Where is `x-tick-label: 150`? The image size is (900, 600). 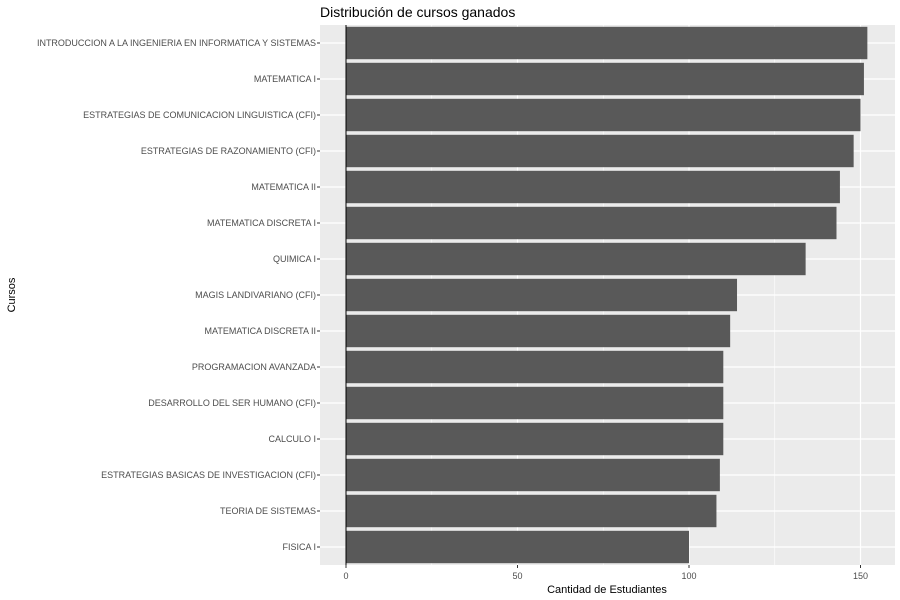
x-tick-label: 150 is located at coordinates (860, 576).